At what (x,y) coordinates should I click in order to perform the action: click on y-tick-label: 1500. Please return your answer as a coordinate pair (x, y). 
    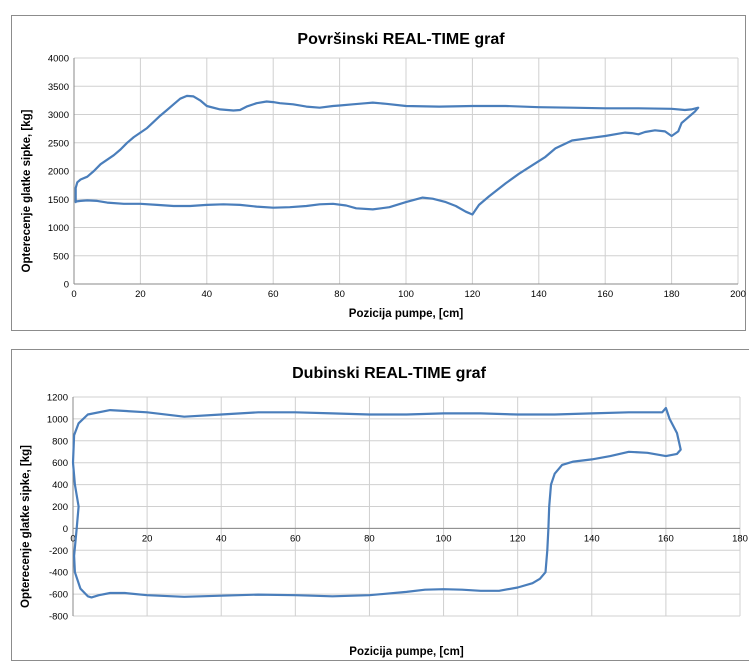
    Looking at the image, I should click on (58, 200).